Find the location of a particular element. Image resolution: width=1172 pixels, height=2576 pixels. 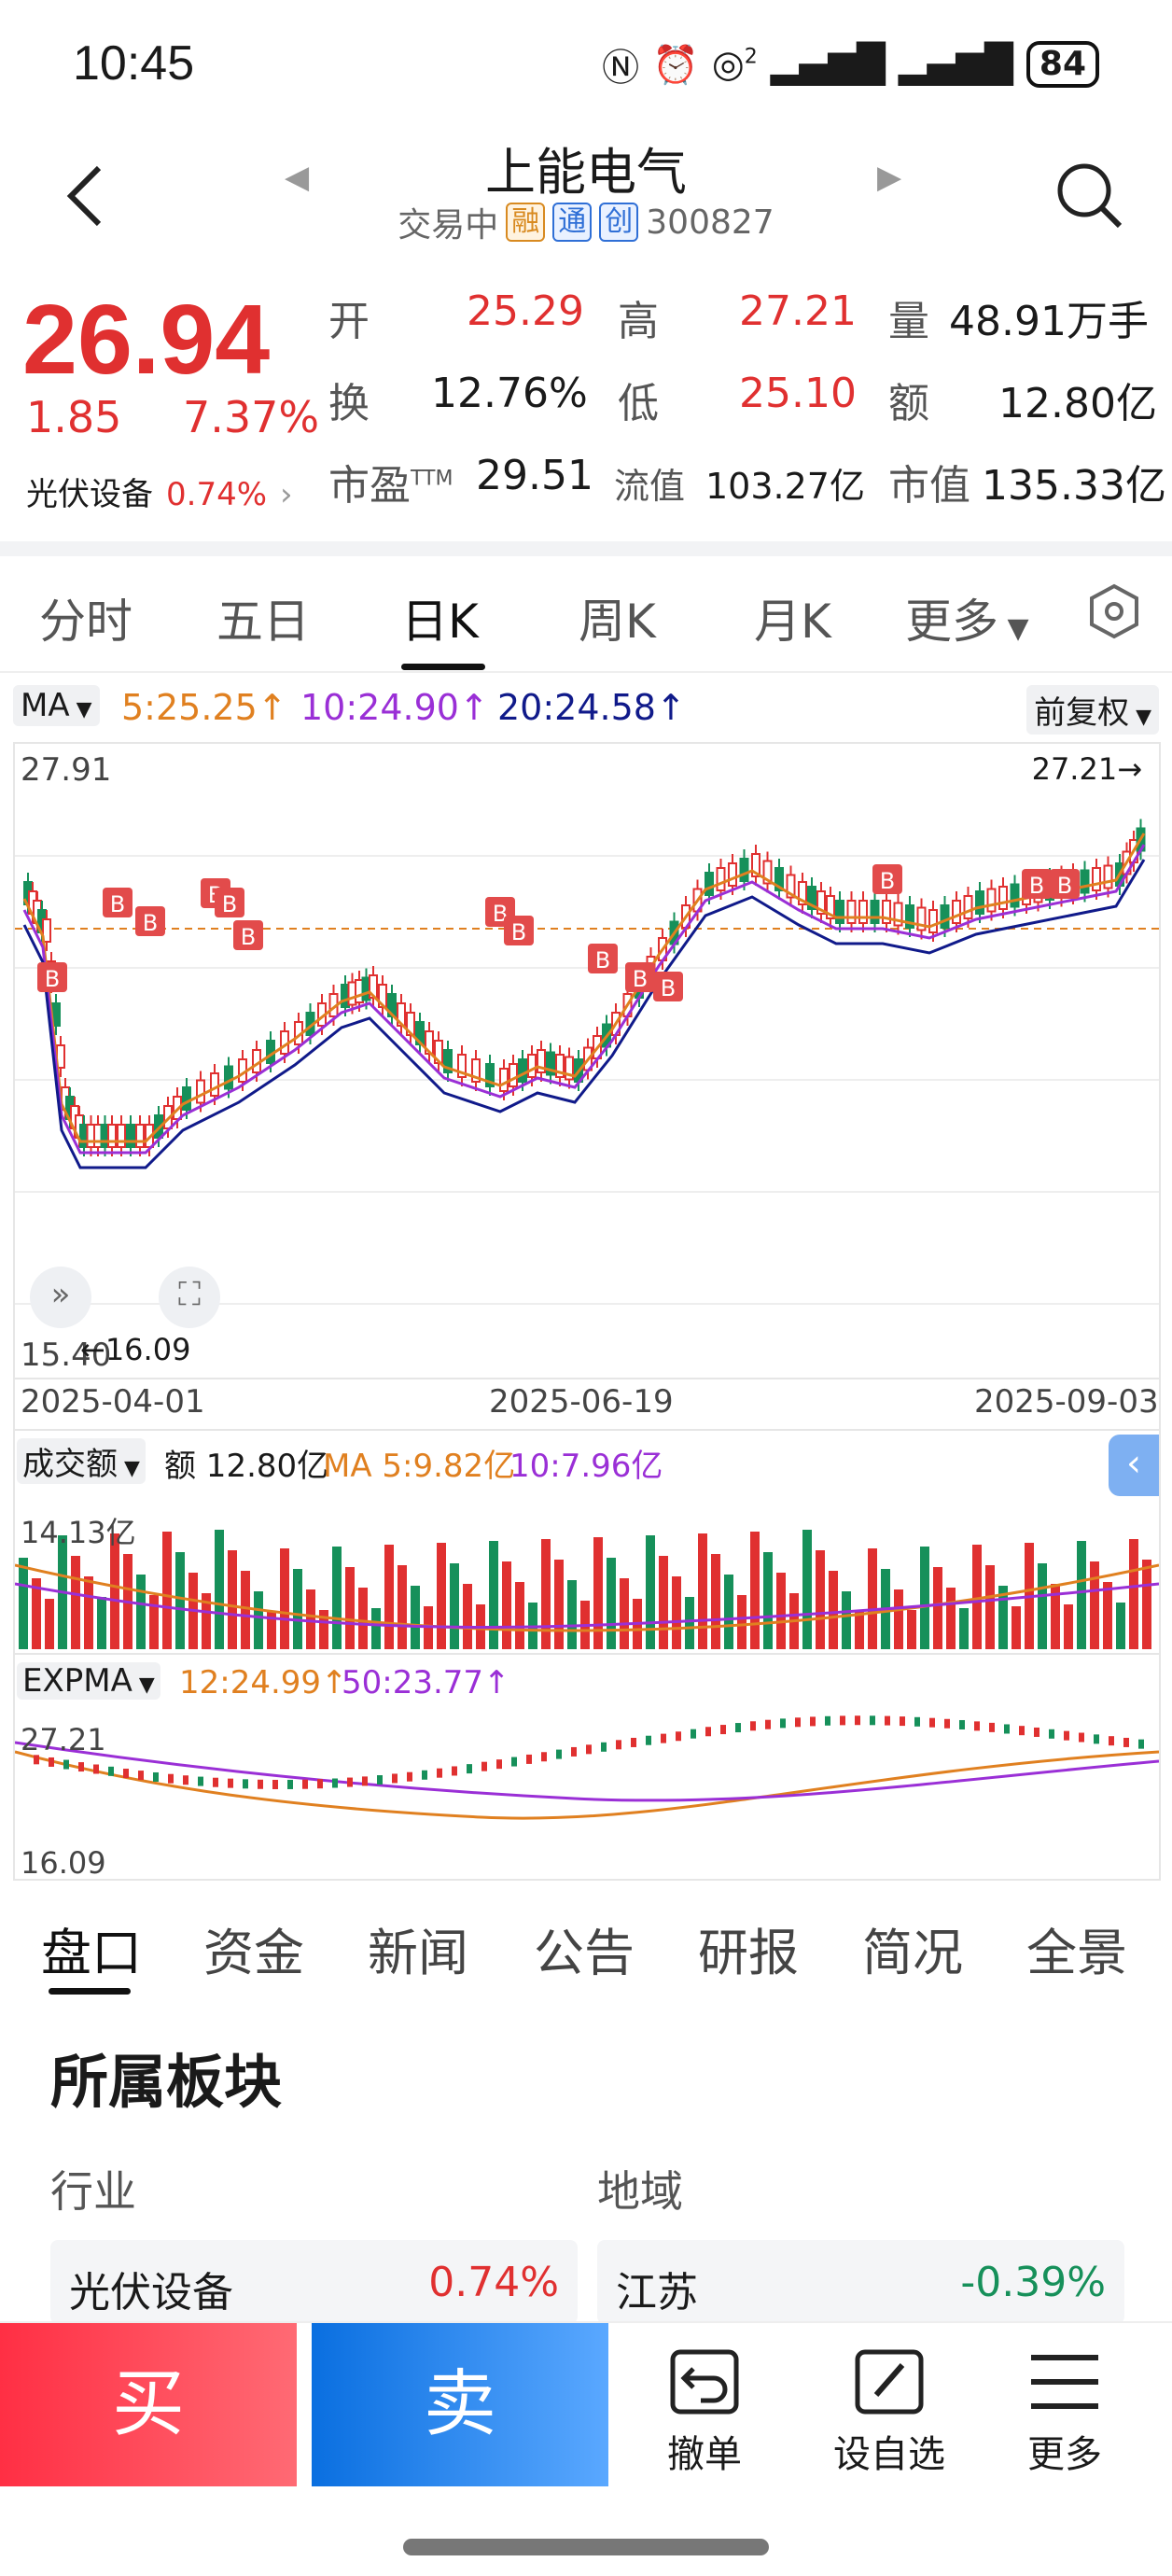

tab-news: 新闻 is located at coordinates (418, 1953).